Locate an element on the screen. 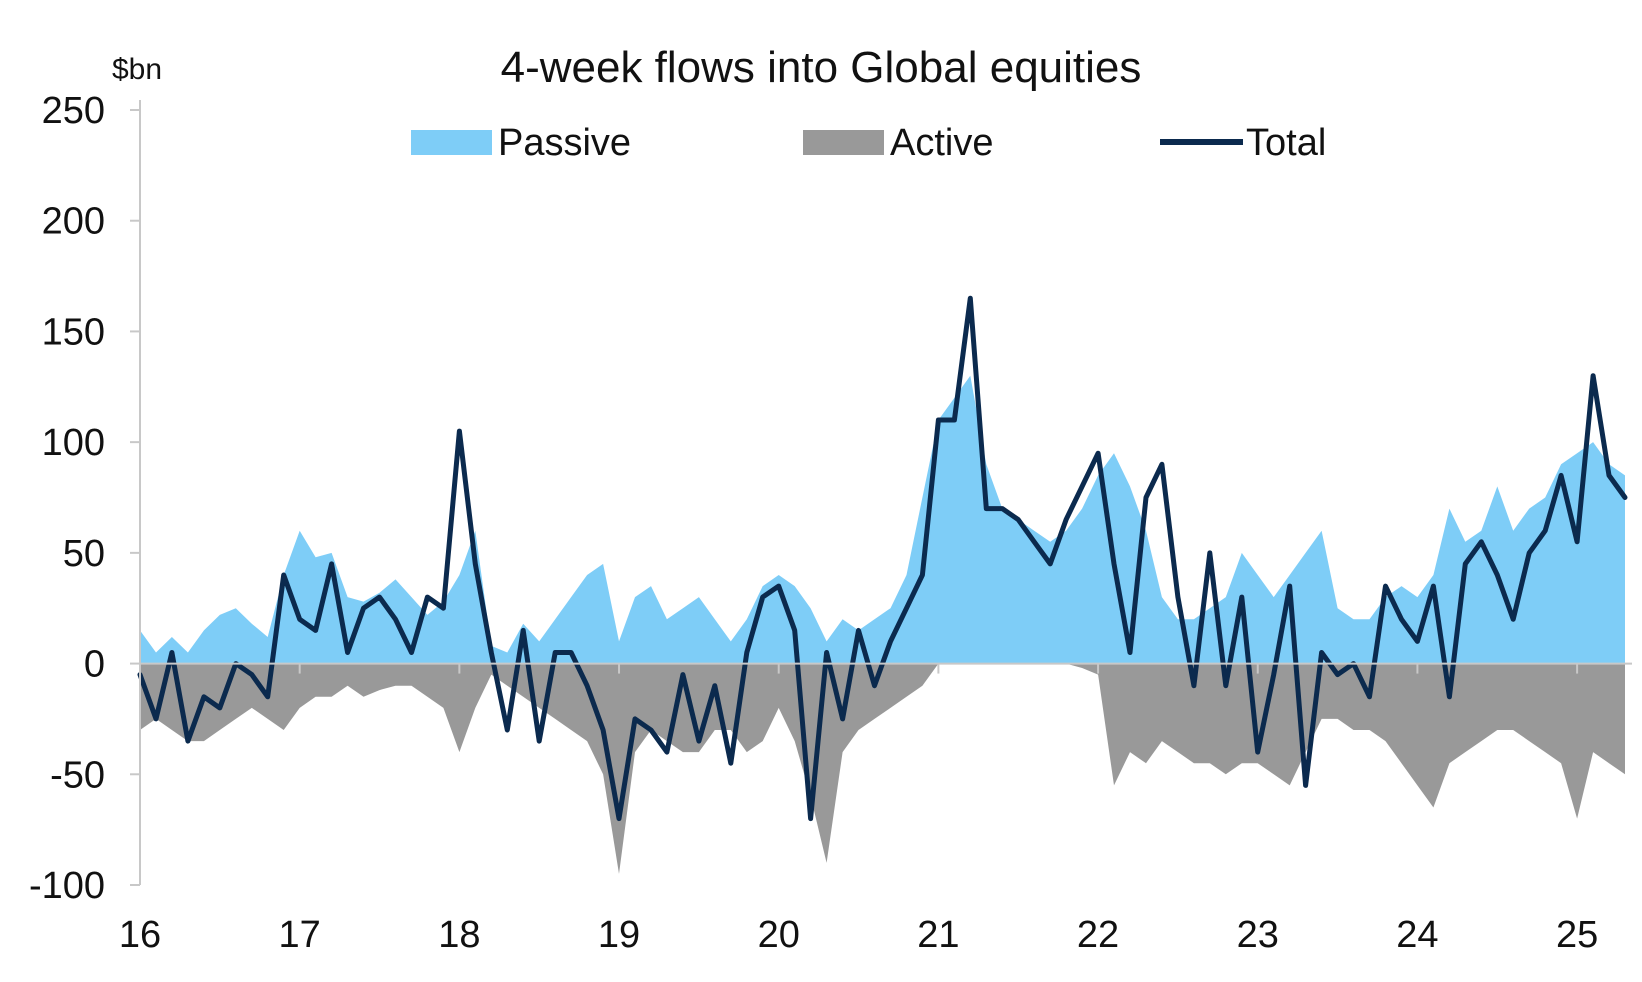 This screenshot has height=982, width=1642. x-tick-label: 20 is located at coordinates (779, 935).